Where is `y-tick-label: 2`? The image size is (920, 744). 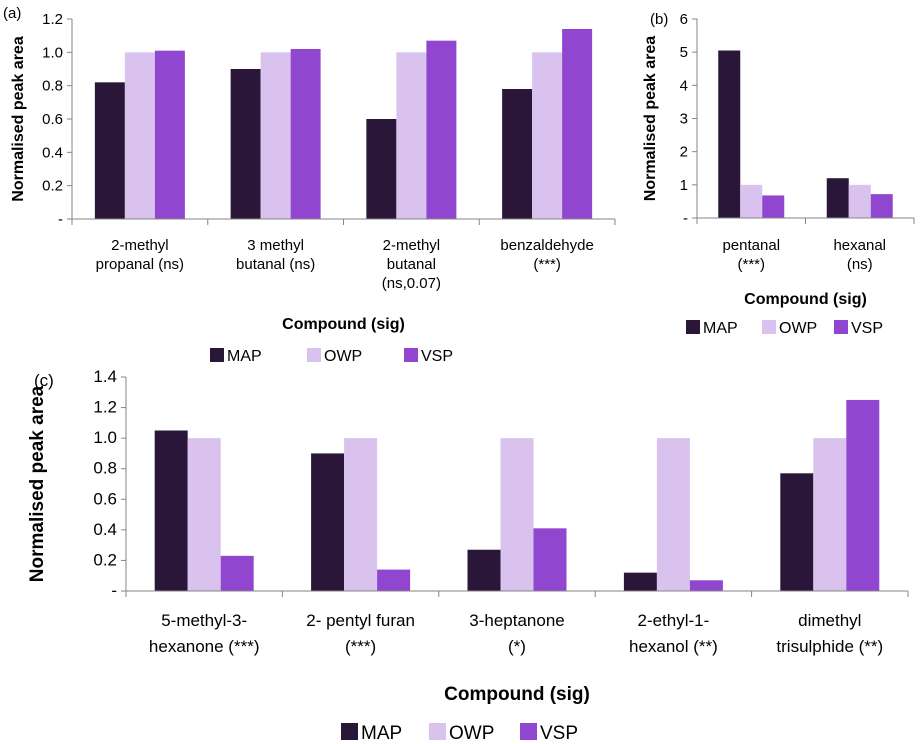
y-tick-label: 2 is located at coordinates (684, 152).